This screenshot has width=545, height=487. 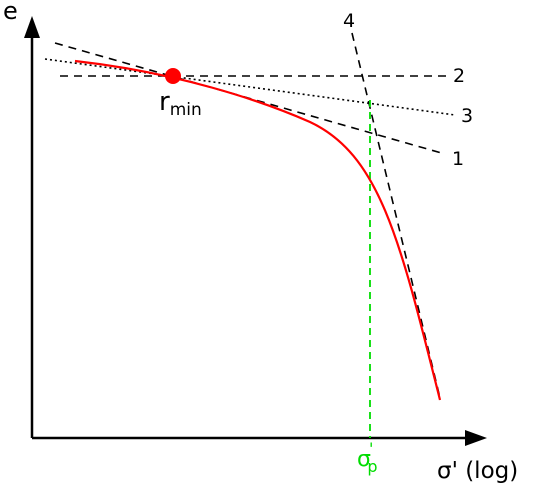 What do you see at coordinates (458, 159) in the screenshot?
I see `line-1-label: 1` at bounding box center [458, 159].